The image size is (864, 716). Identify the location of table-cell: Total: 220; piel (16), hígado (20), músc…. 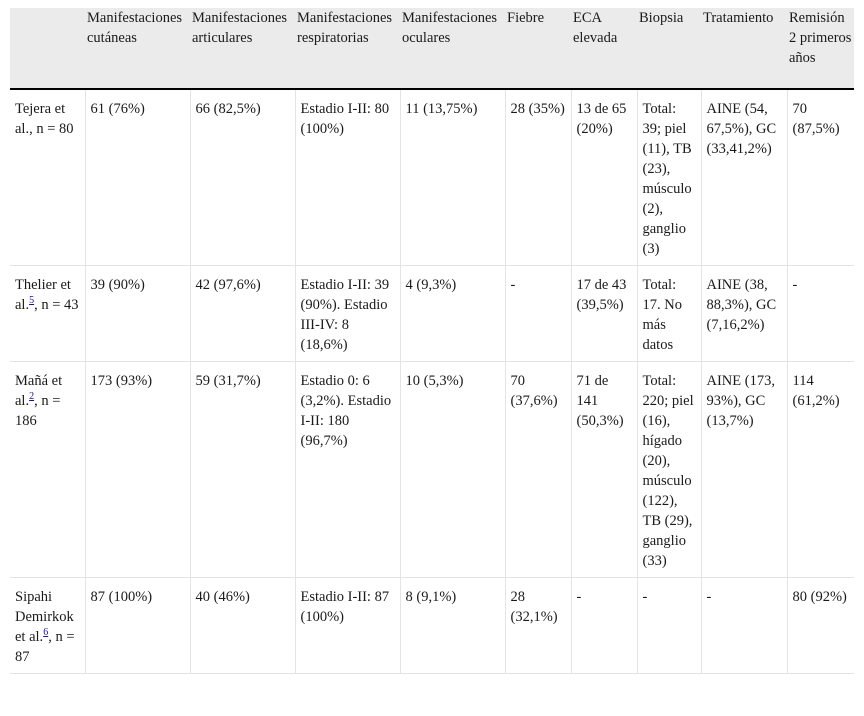
(669, 469).